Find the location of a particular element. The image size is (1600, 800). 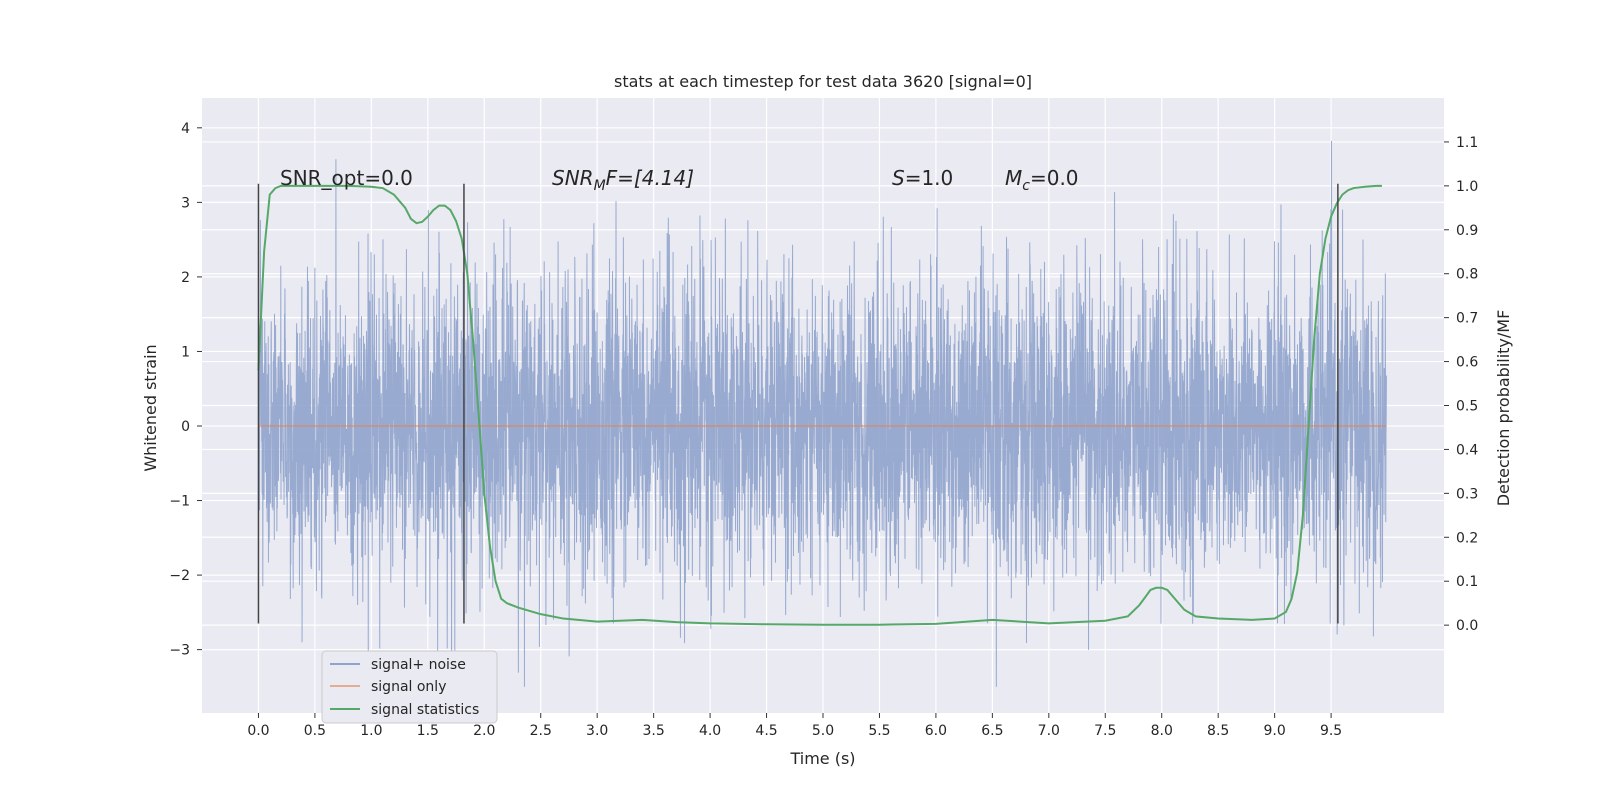

y-left-tick-label: −3 is located at coordinates (179, 651).